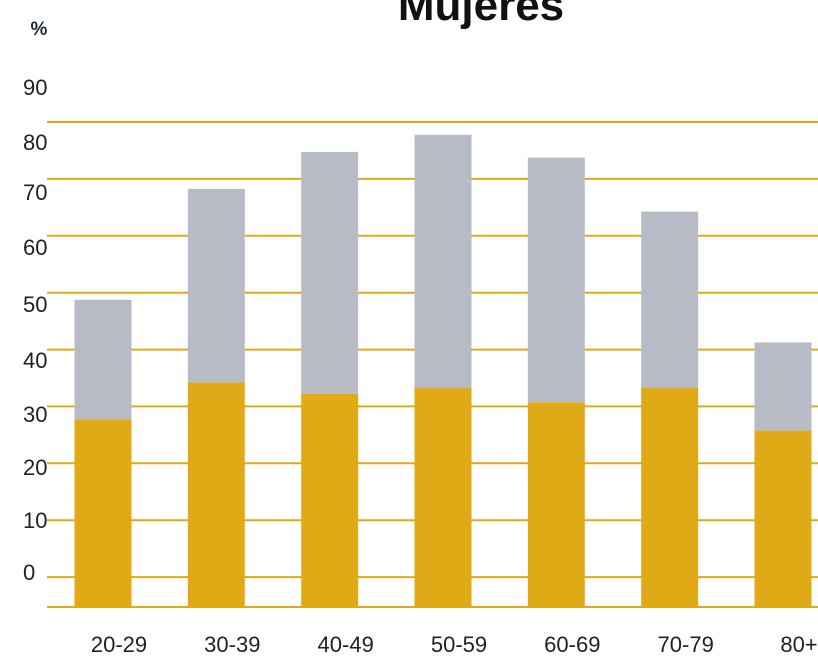 The width and height of the screenshot is (818, 658). What do you see at coordinates (35, 330) in the screenshot?
I see `y-axis: 90 80 70 60 50 40 30 20 10 0` at bounding box center [35, 330].